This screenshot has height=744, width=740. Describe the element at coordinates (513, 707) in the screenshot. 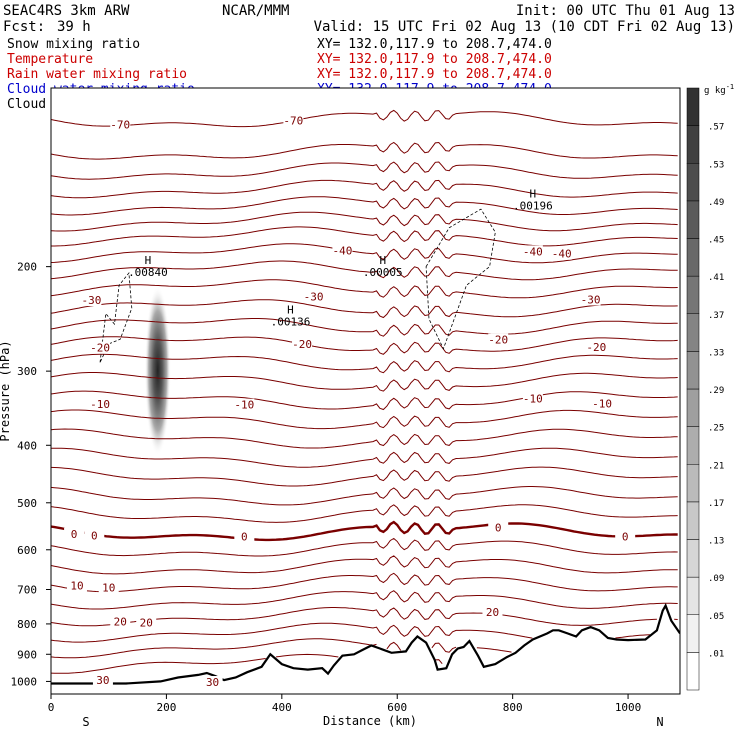

I see `x-tick-label: 800` at that location.